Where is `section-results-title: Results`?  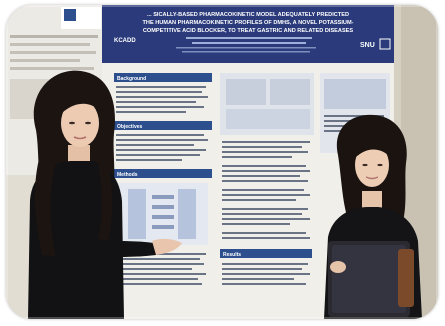 section-results-title: Results is located at coordinates (232, 255).